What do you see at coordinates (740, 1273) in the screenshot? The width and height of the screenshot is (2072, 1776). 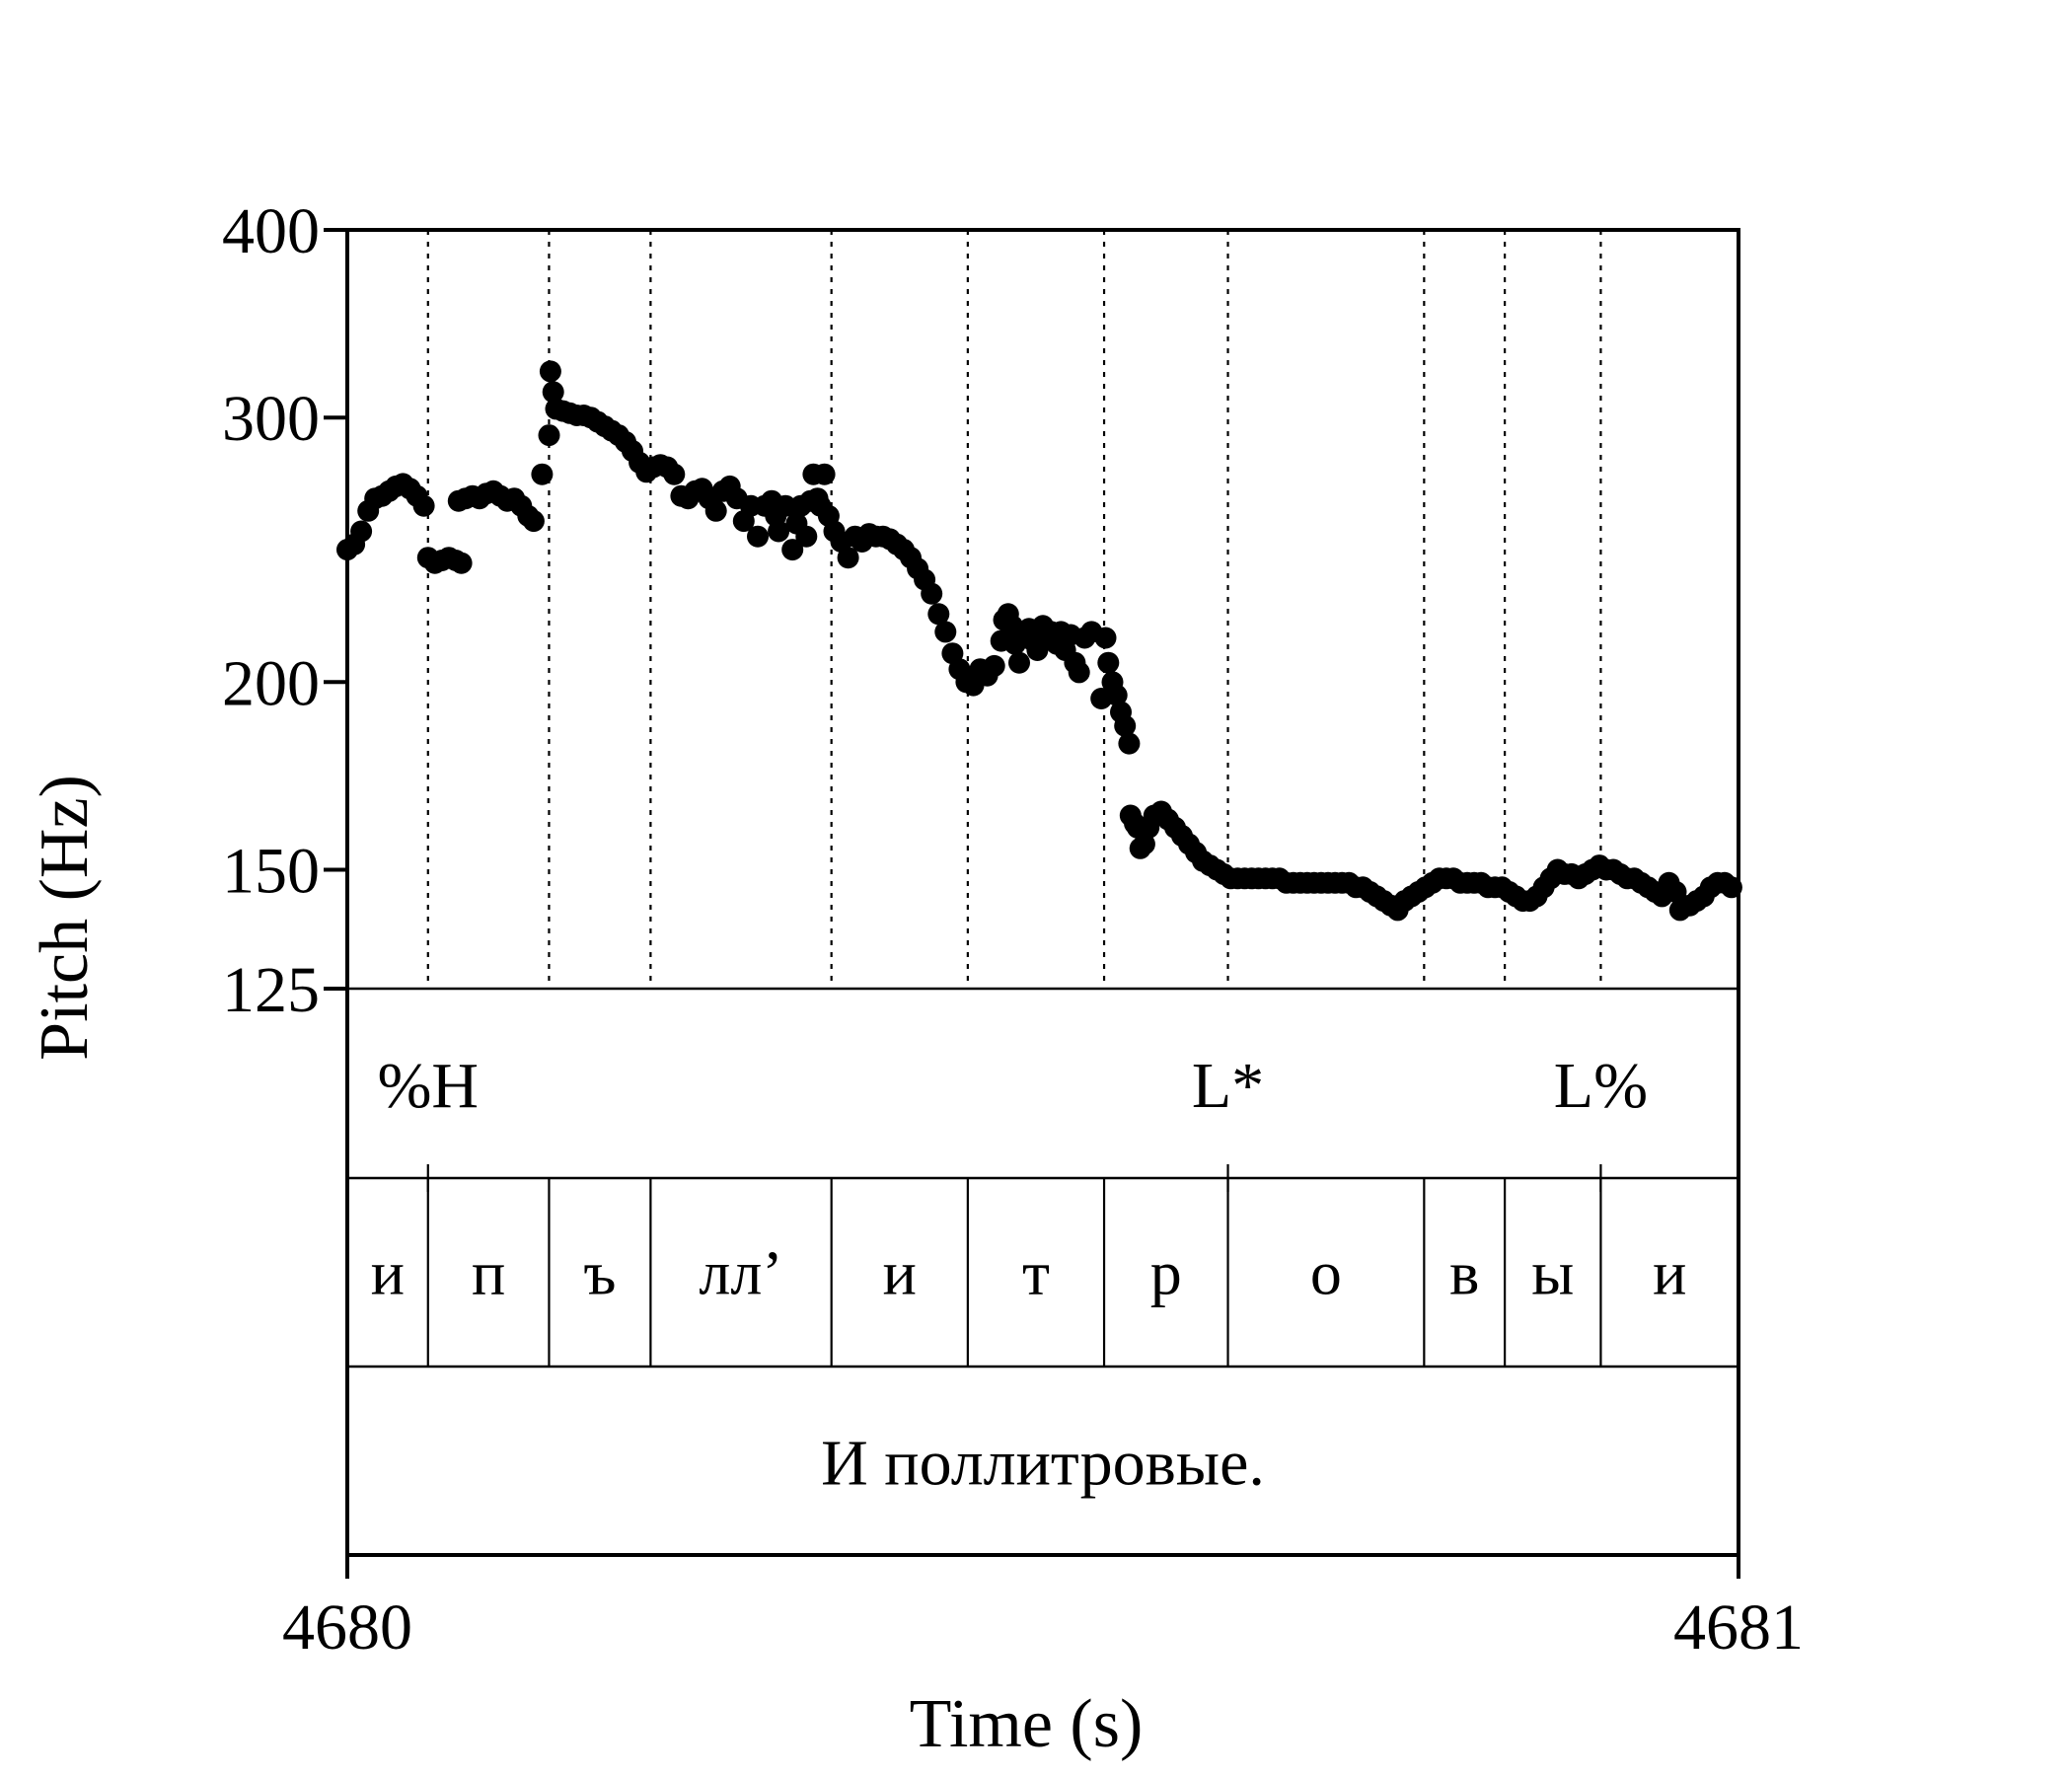 I see `segment-label: лл’` at bounding box center [740, 1273].